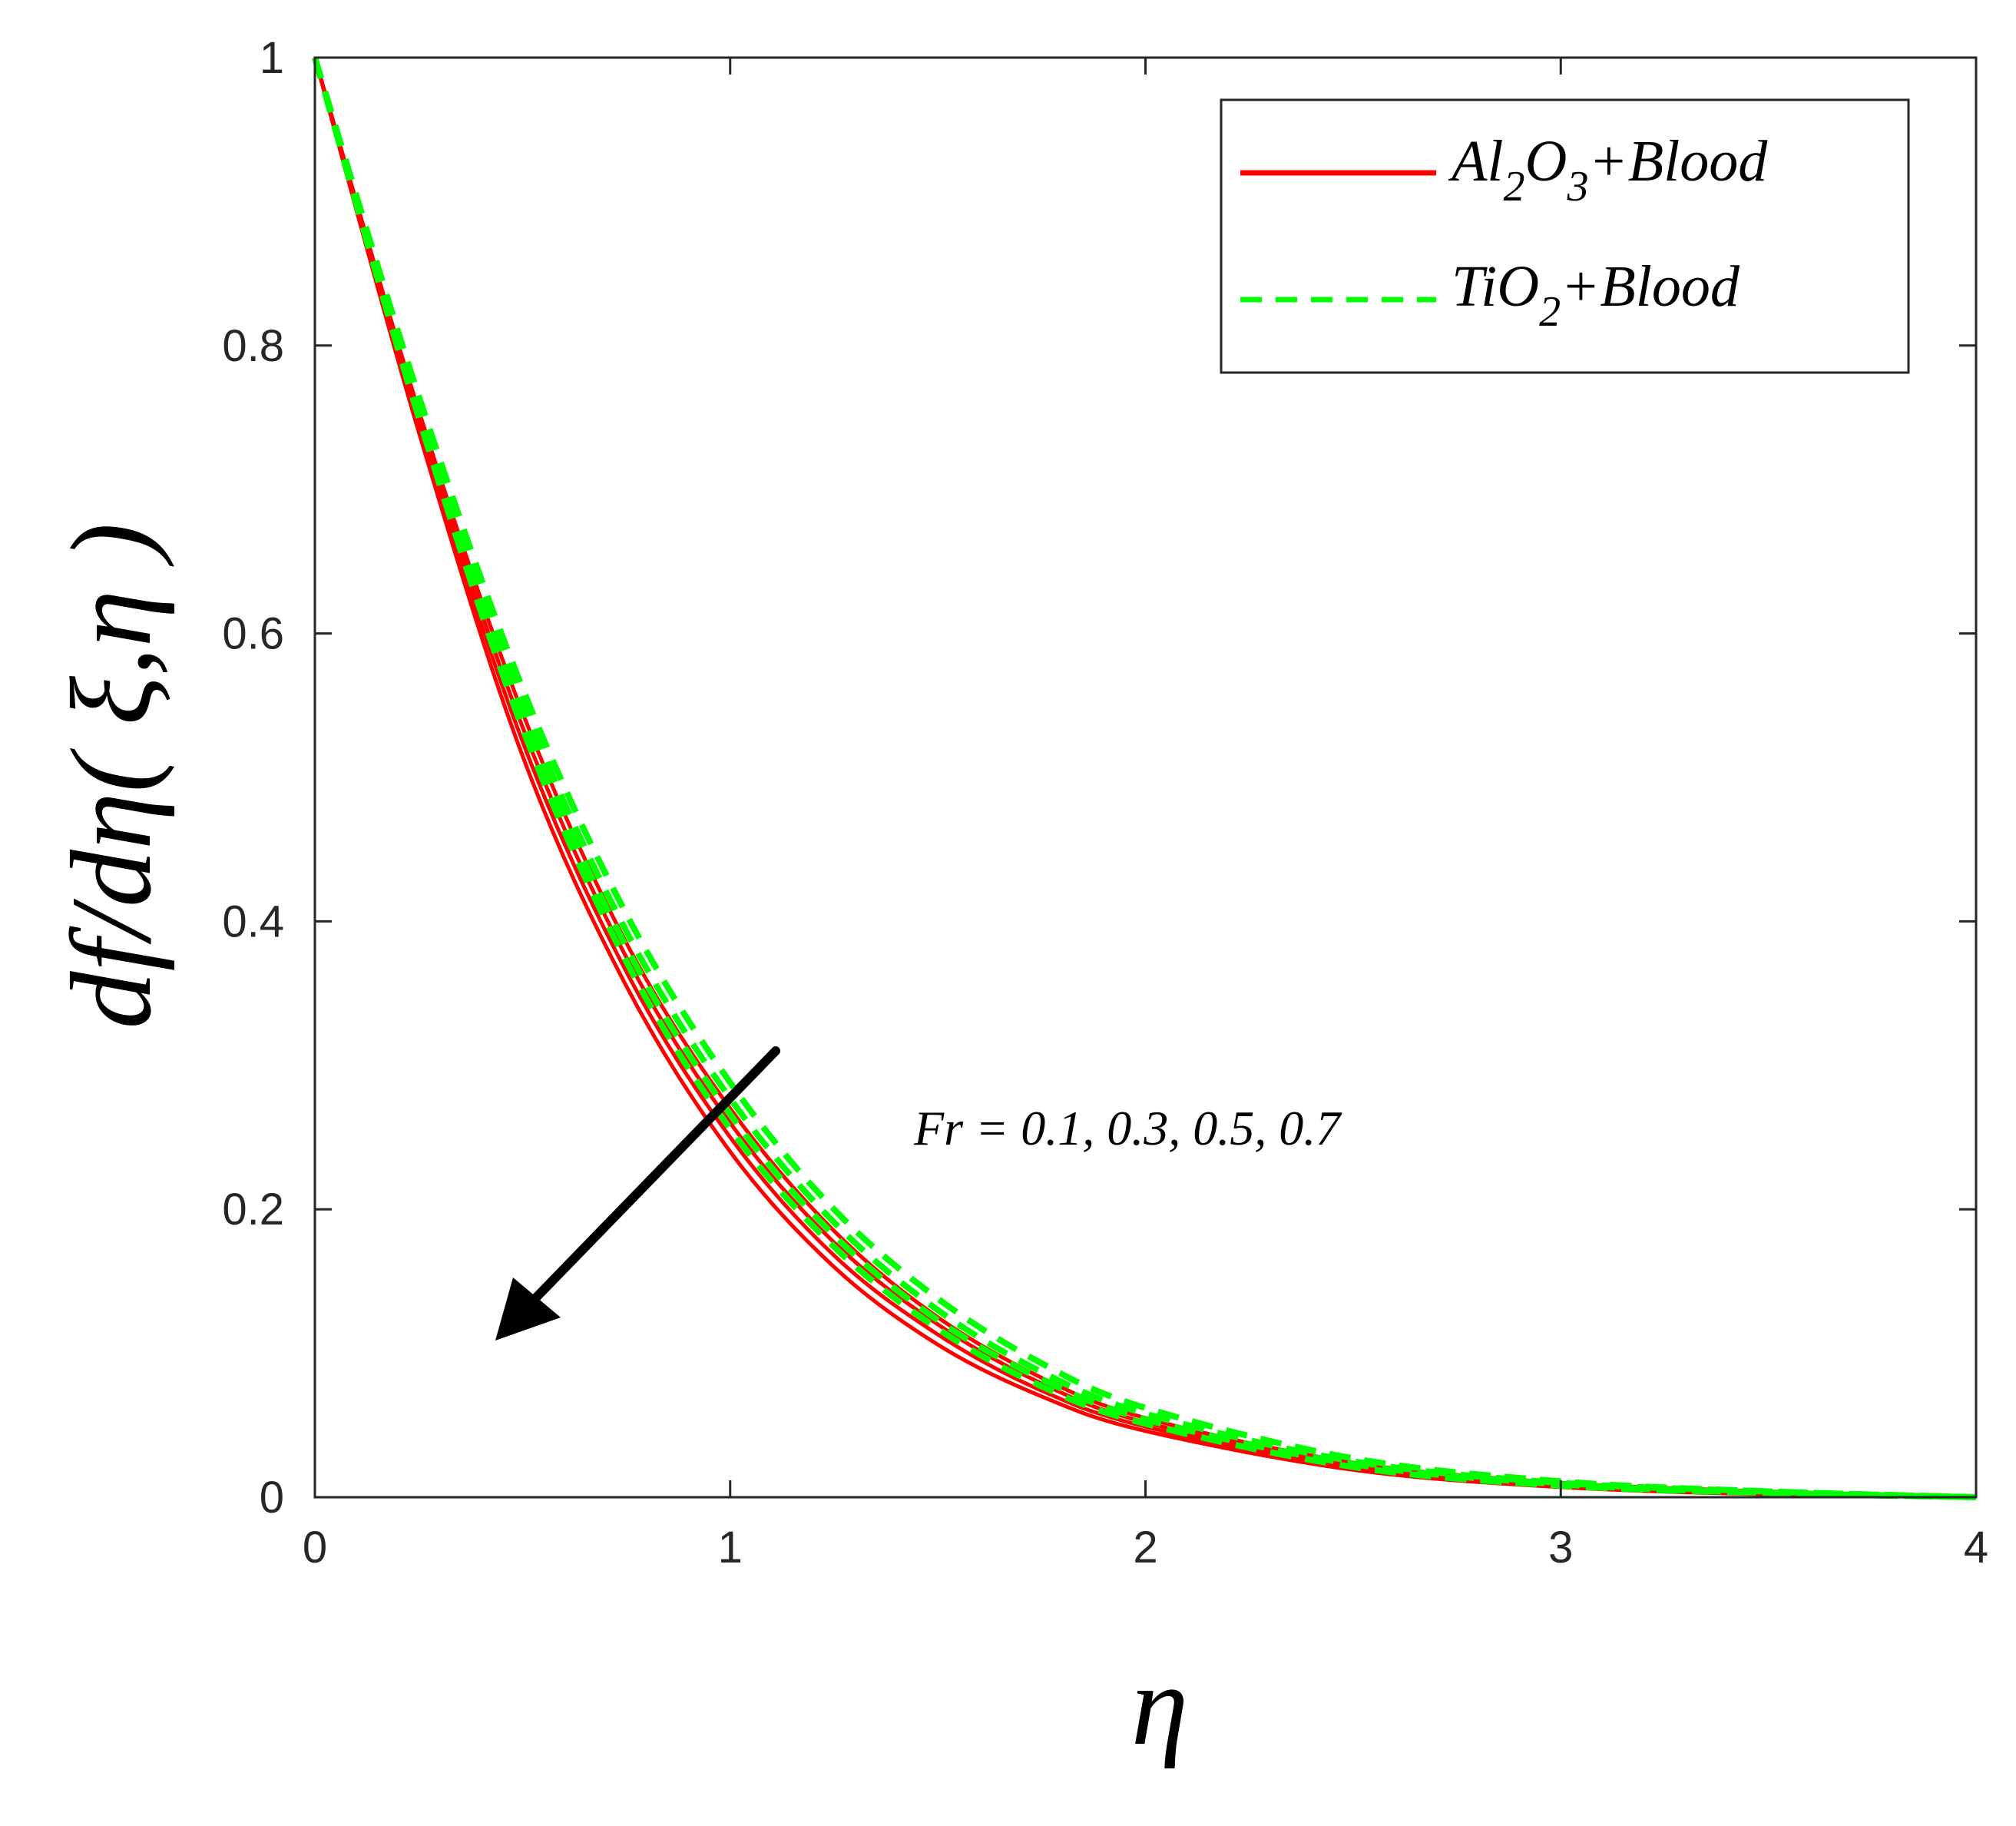 The image size is (2016, 1826). I want to click on y-axis-label: df/dη( ξ,η ), so click(111, 776).